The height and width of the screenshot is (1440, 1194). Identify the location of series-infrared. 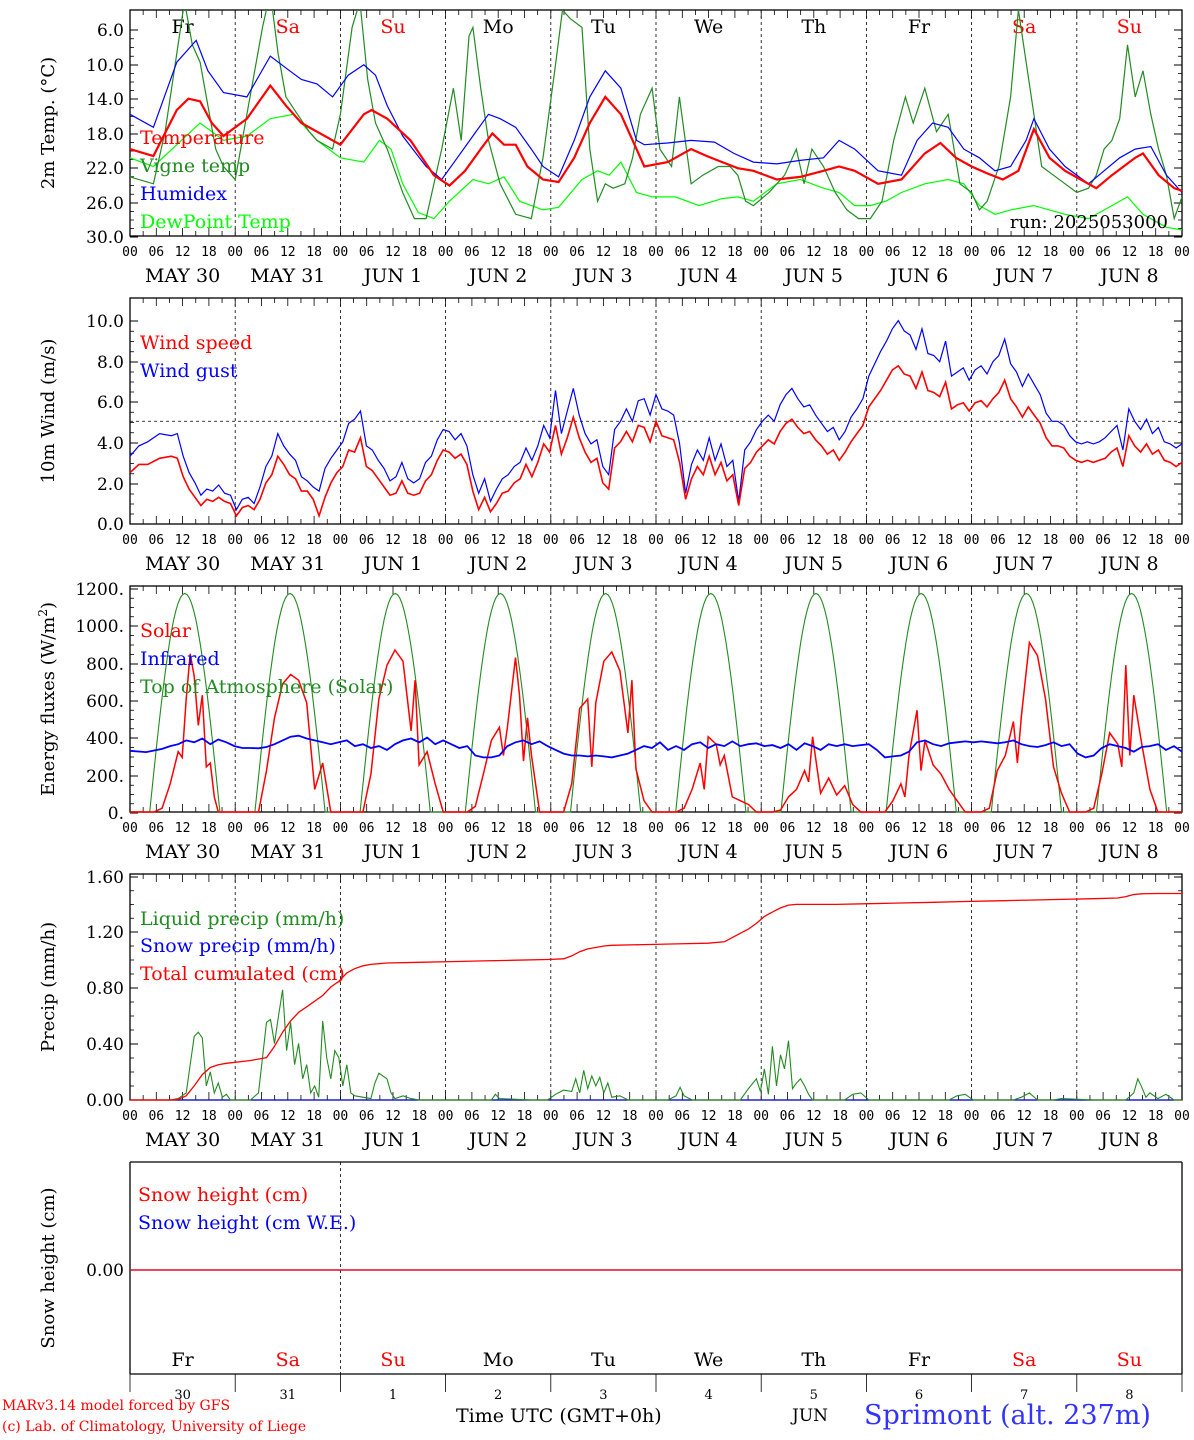
(656, 746).